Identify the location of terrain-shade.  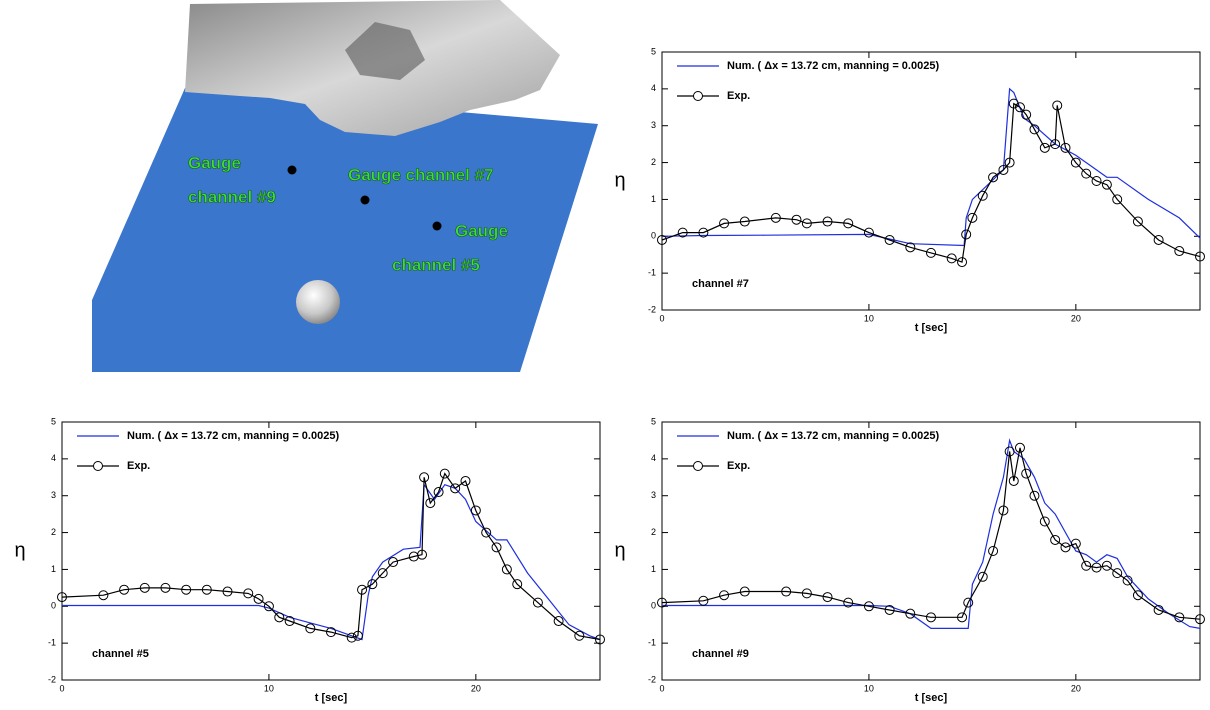
(385, 51).